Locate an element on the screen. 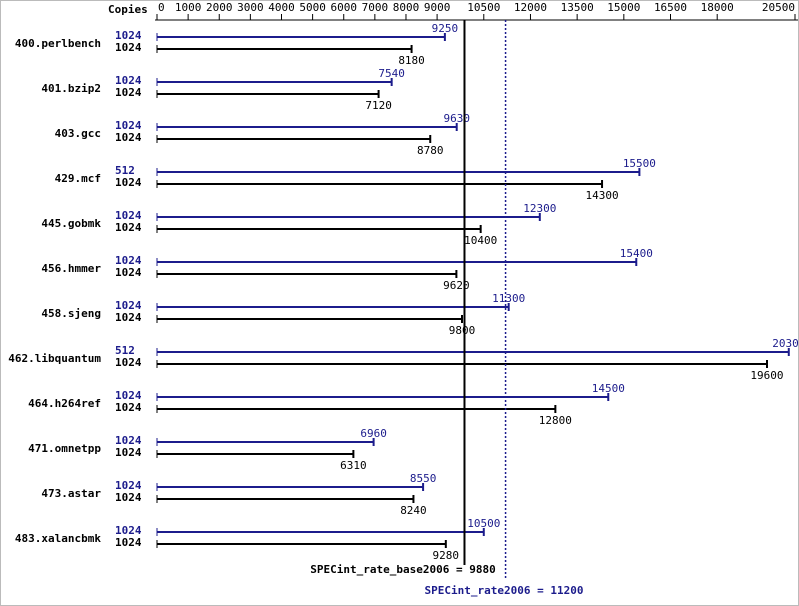  x-tick-label: 0 is located at coordinates (161, 7).